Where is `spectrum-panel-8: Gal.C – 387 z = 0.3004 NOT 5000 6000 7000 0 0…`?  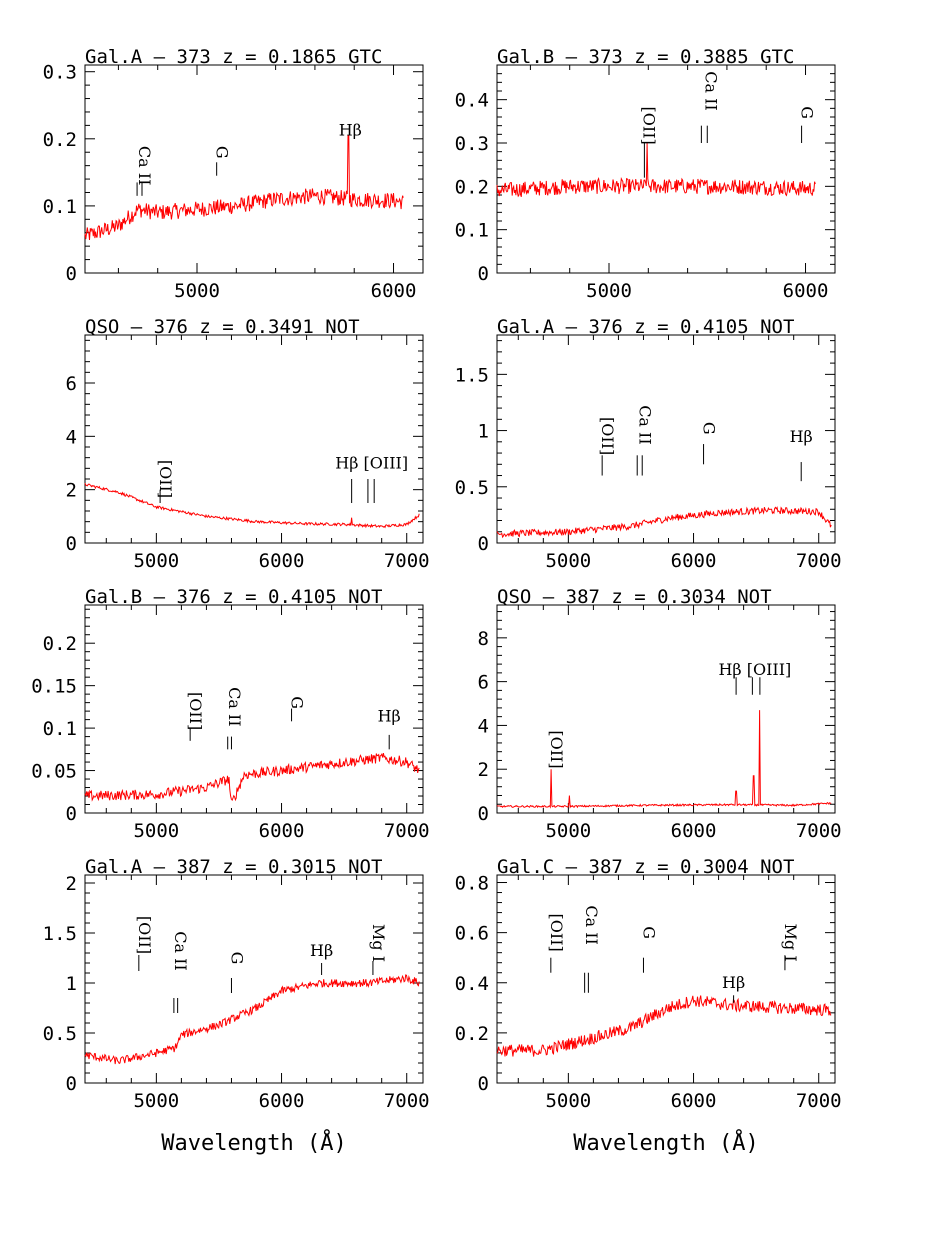
spectrum-panel-8: Gal.C – 387 z = 0.3004 NOT 5000 6000 7000 0 0… is located at coordinates (648, 984).